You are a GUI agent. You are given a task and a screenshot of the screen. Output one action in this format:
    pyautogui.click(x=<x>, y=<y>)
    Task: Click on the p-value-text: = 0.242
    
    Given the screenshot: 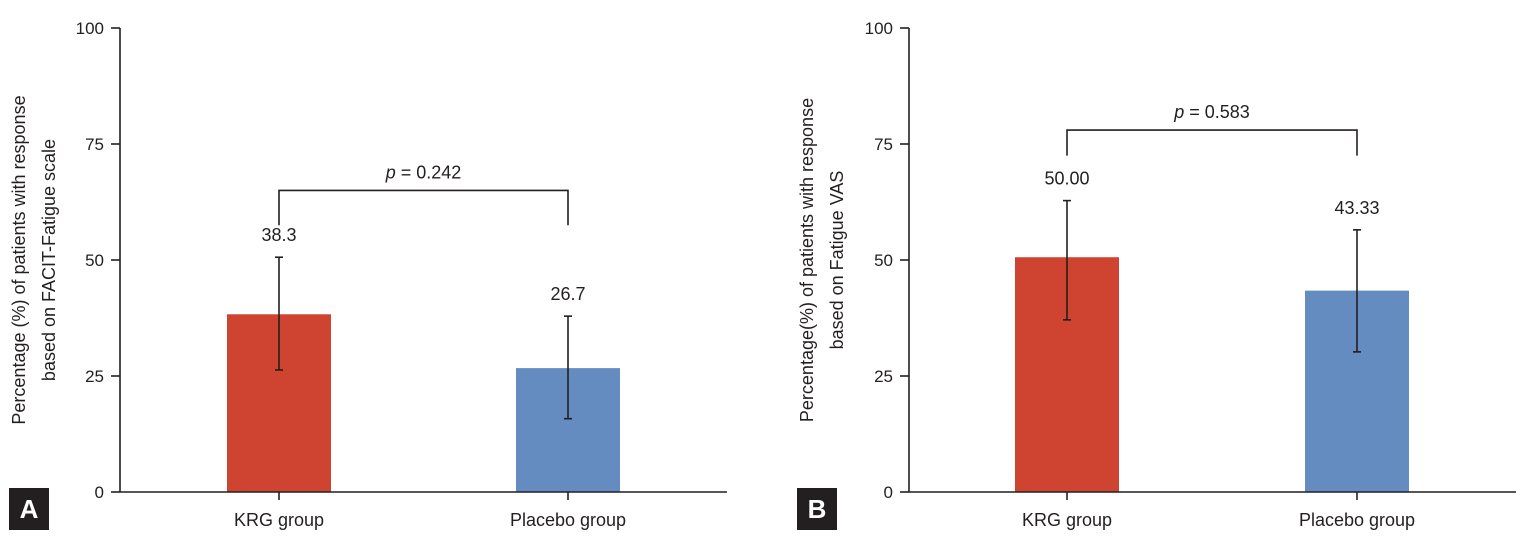 What is the action you would take?
    pyautogui.click(x=429, y=172)
    